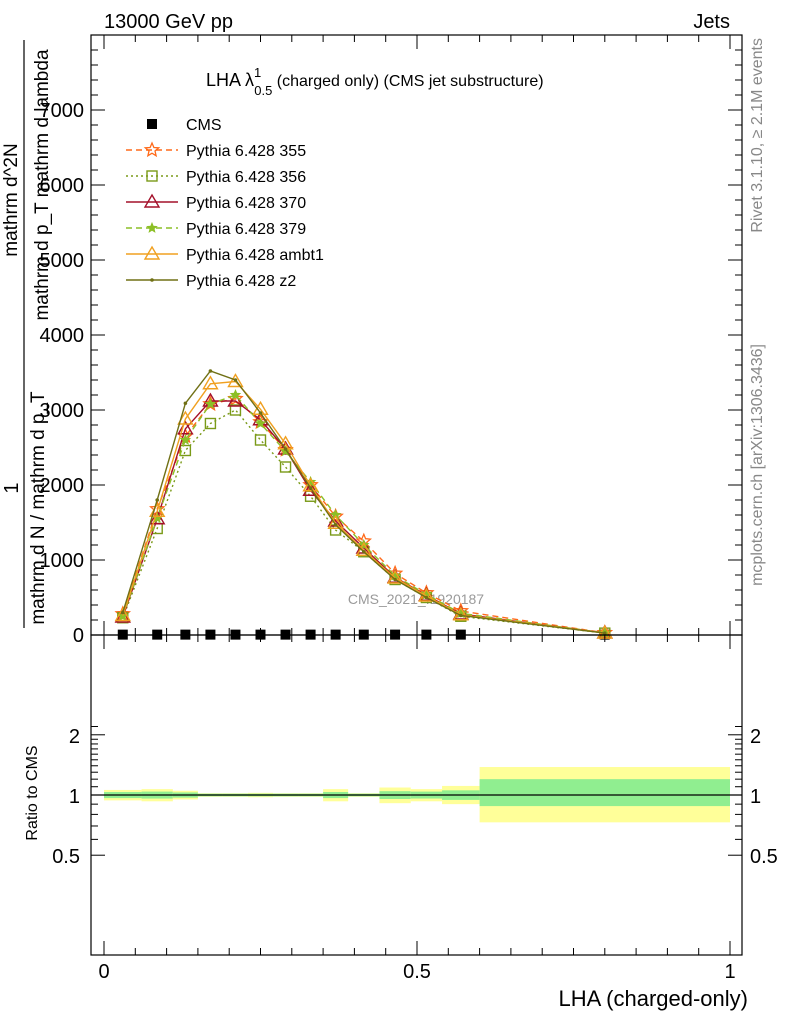  What do you see at coordinates (74, 797) in the screenshot?
I see `ratio-y-tick-label: 1` at bounding box center [74, 797].